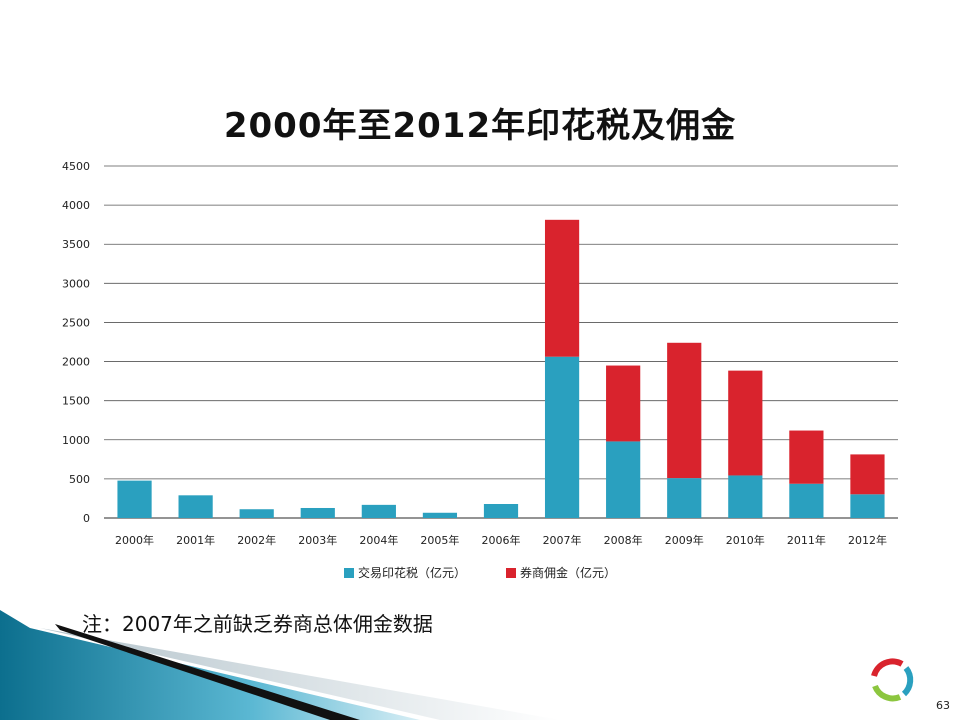  I want to click on logo-icon, so click(892, 680).